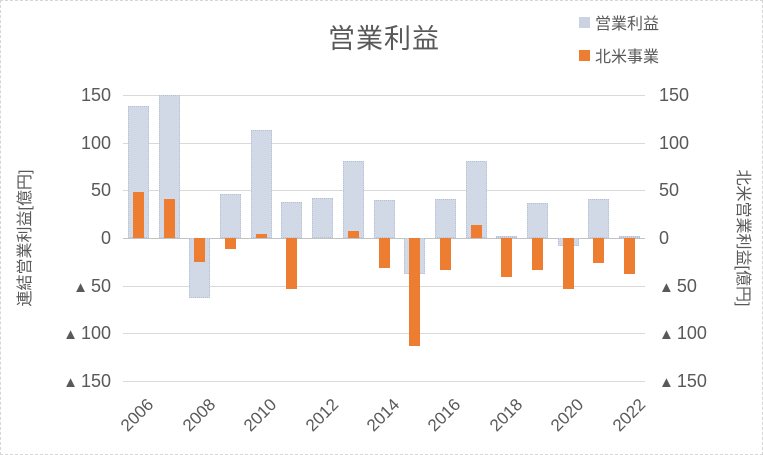 Image resolution: width=763 pixels, height=455 pixels. What do you see at coordinates (199, 415) in the screenshot?
I see `x-axis-tick-label: 2008` at bounding box center [199, 415].